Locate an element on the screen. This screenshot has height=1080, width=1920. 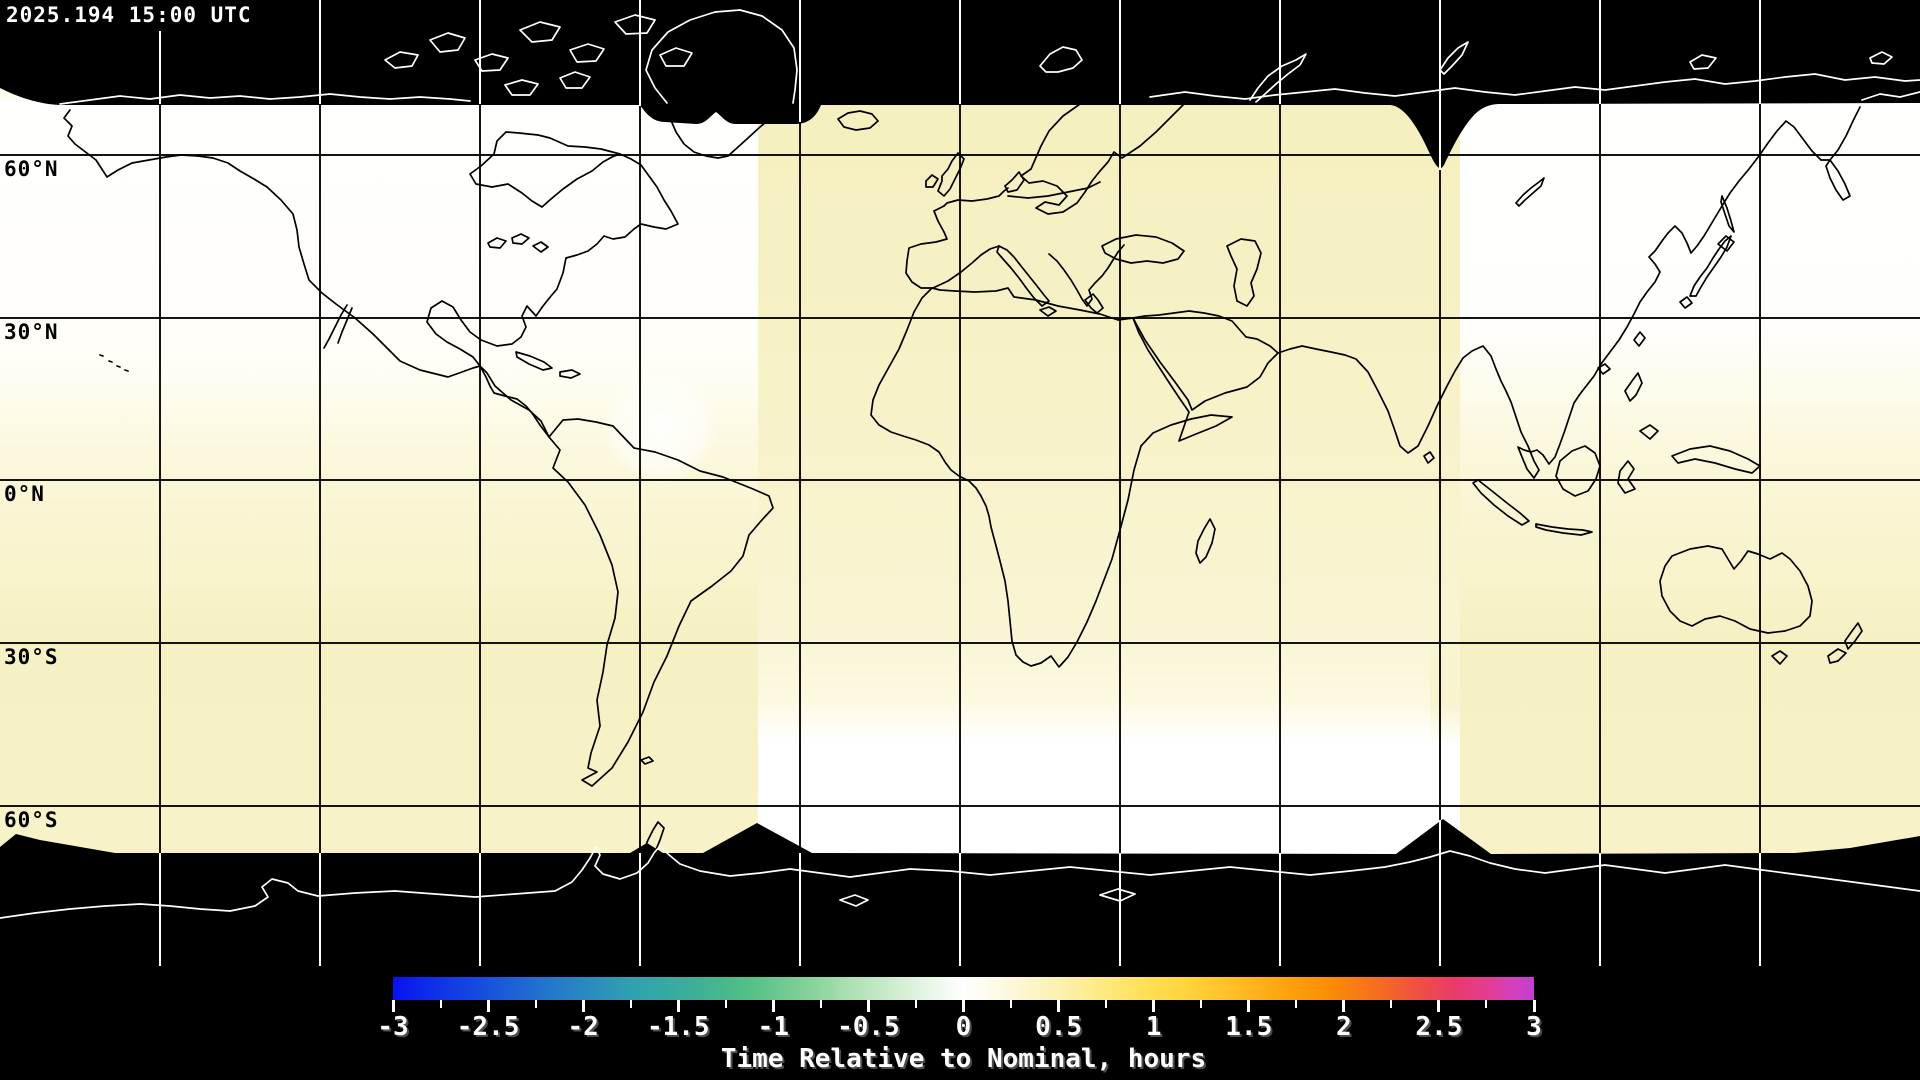
colorbar-gradient is located at coordinates (963, 988).